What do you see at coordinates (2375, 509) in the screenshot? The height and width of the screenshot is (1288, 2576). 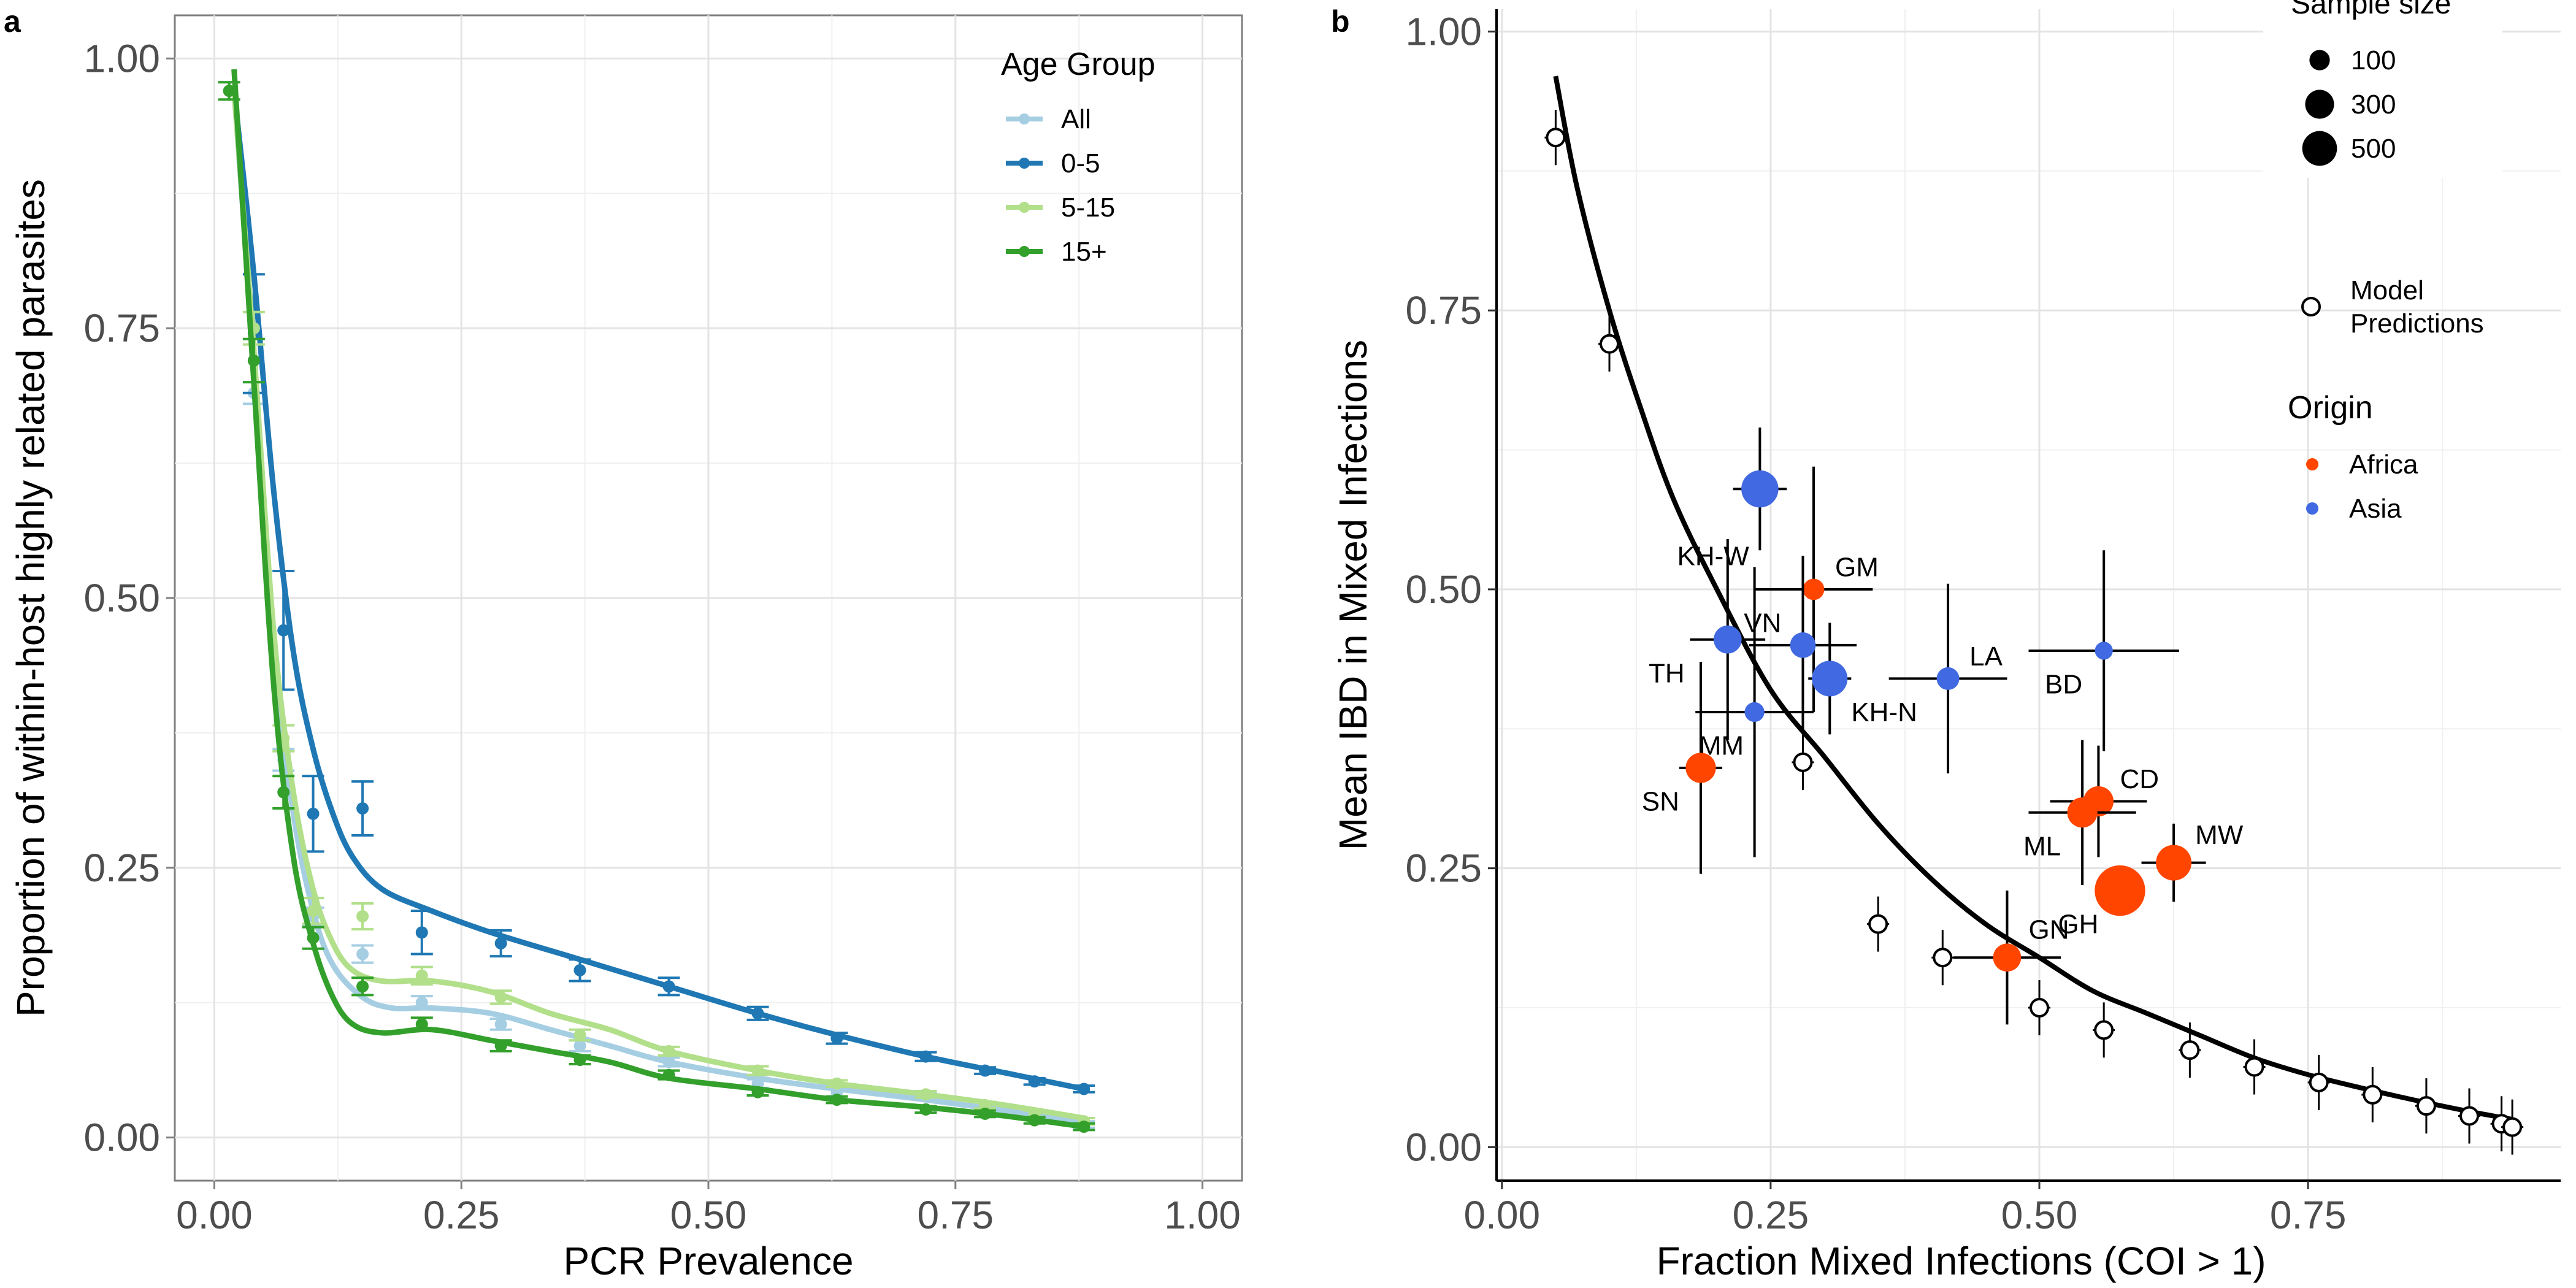 I see `legend-origin-label: Asia` at bounding box center [2375, 509].